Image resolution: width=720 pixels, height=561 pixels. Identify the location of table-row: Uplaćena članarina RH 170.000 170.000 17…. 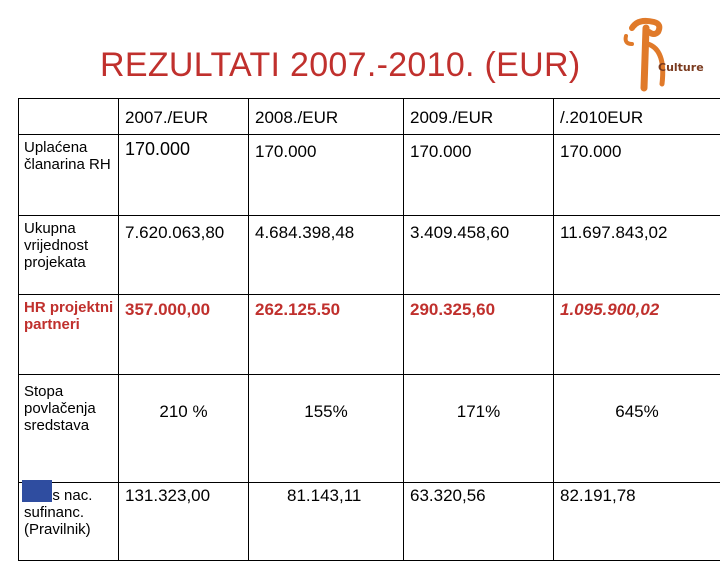
(369, 175).